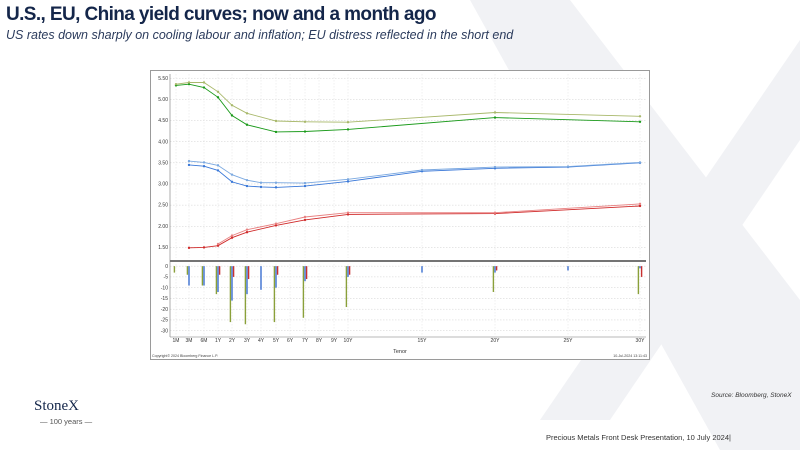 This screenshot has height=450, width=800. Describe the element at coordinates (166, 267) in the screenshot. I see `lower-y-tick-label-0: 0` at that location.